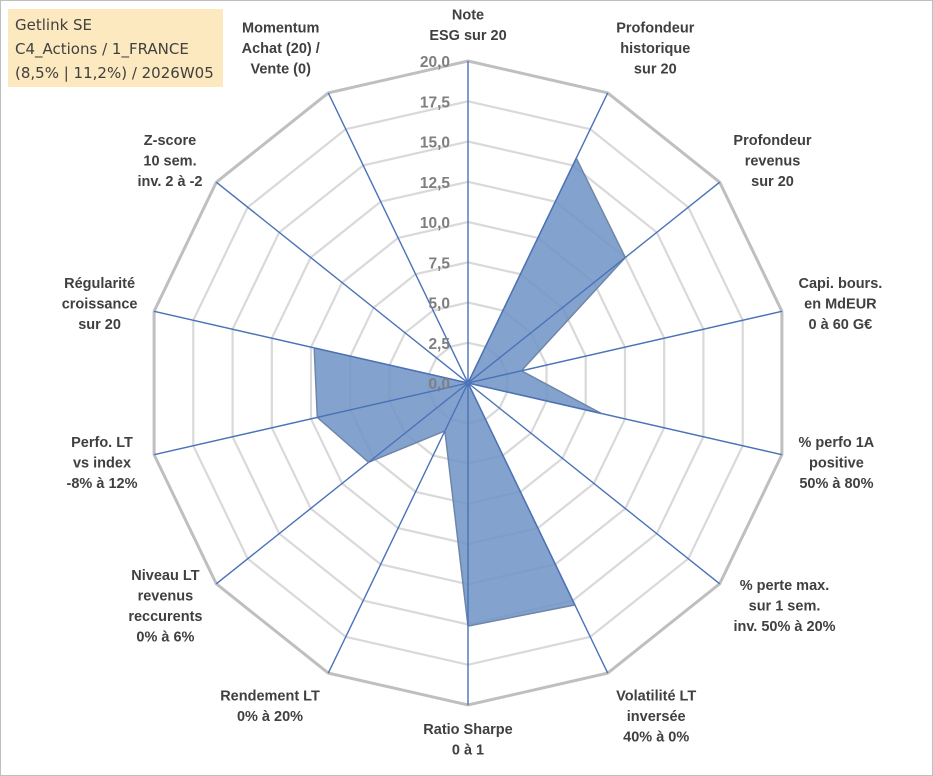 Image resolution: width=933 pixels, height=776 pixels. I want to click on axis-label-3: Capi. bours. en MdEUR 0 à 60 G€, so click(841, 304).